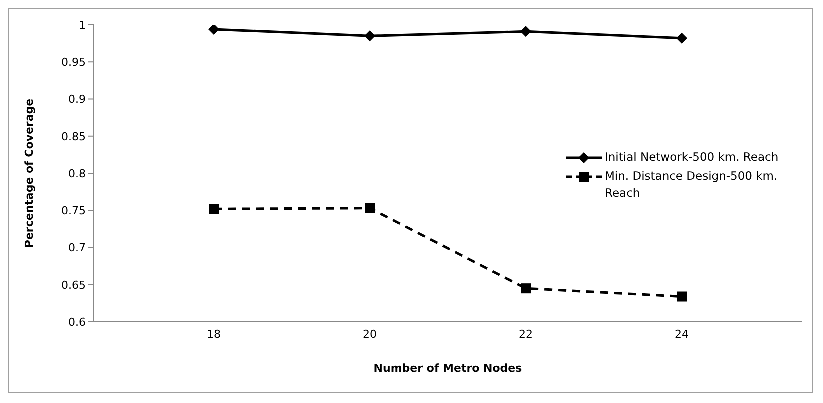  I want to click on y-tick-label: 0.85, so click(74, 137).